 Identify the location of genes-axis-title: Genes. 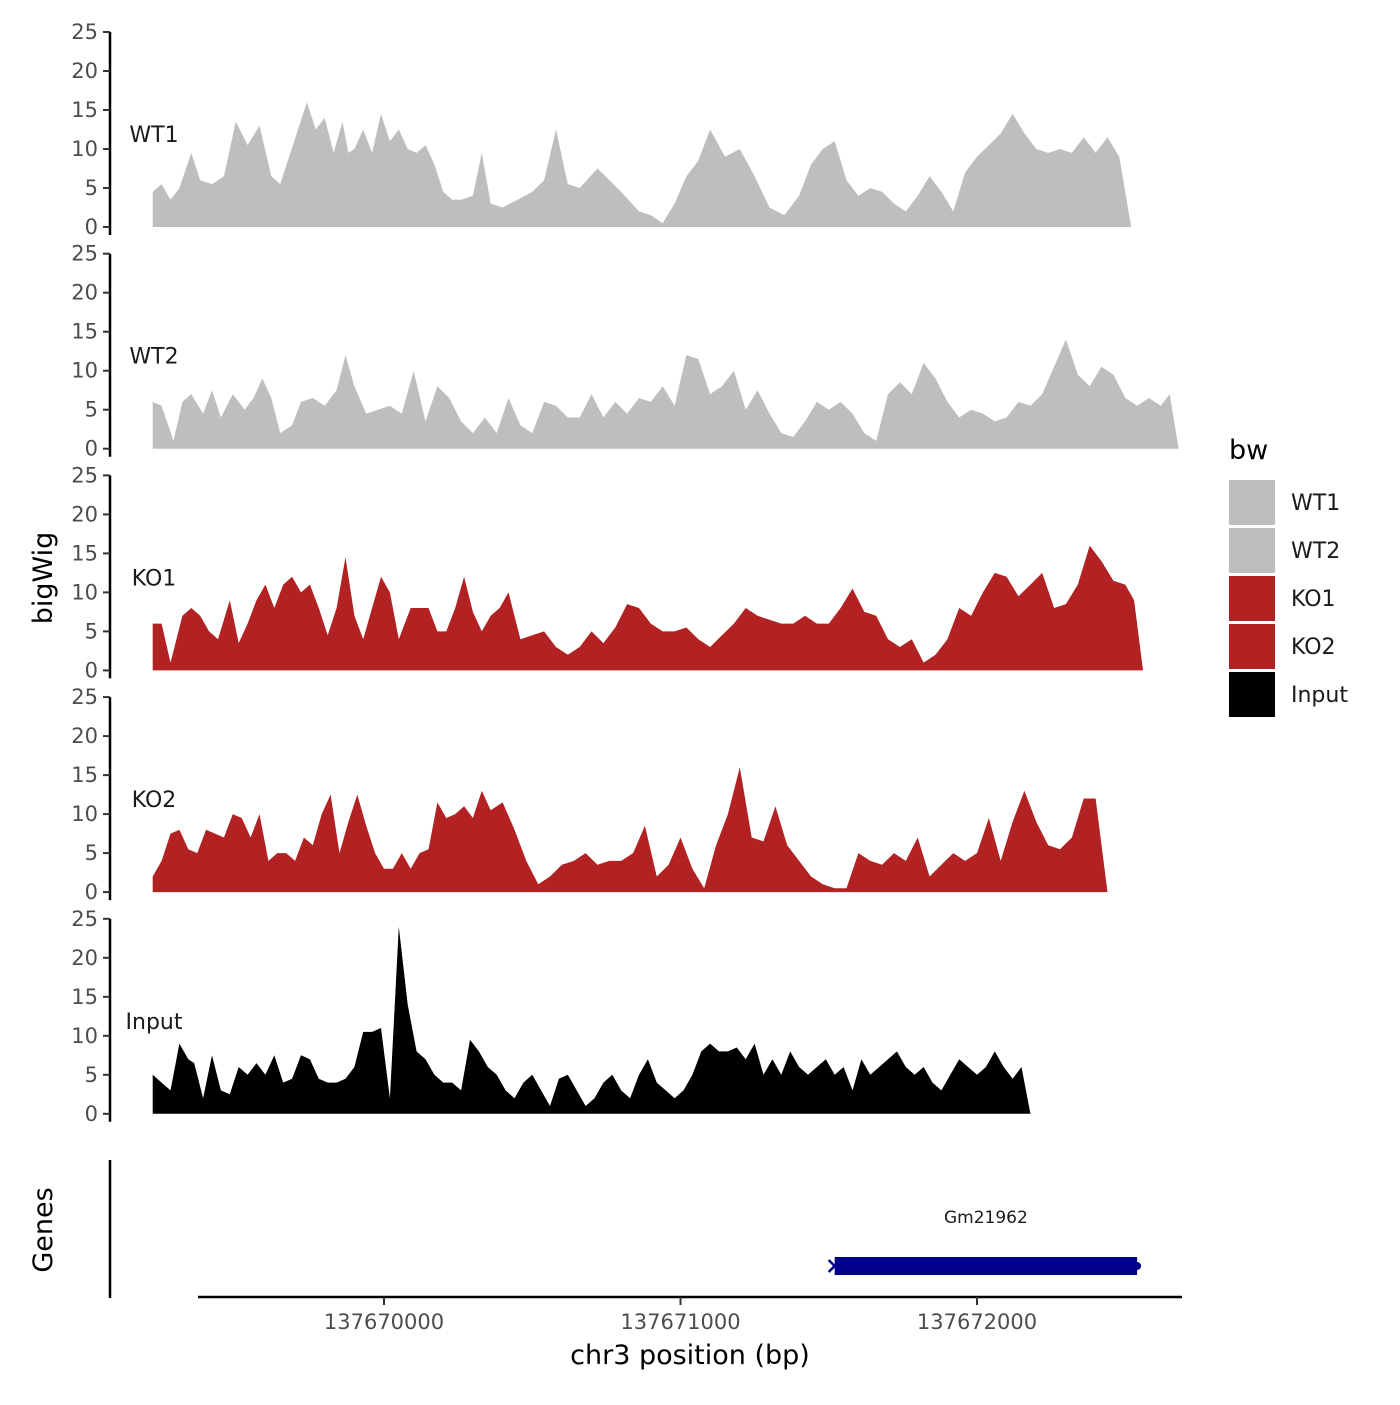
(43, 1229).